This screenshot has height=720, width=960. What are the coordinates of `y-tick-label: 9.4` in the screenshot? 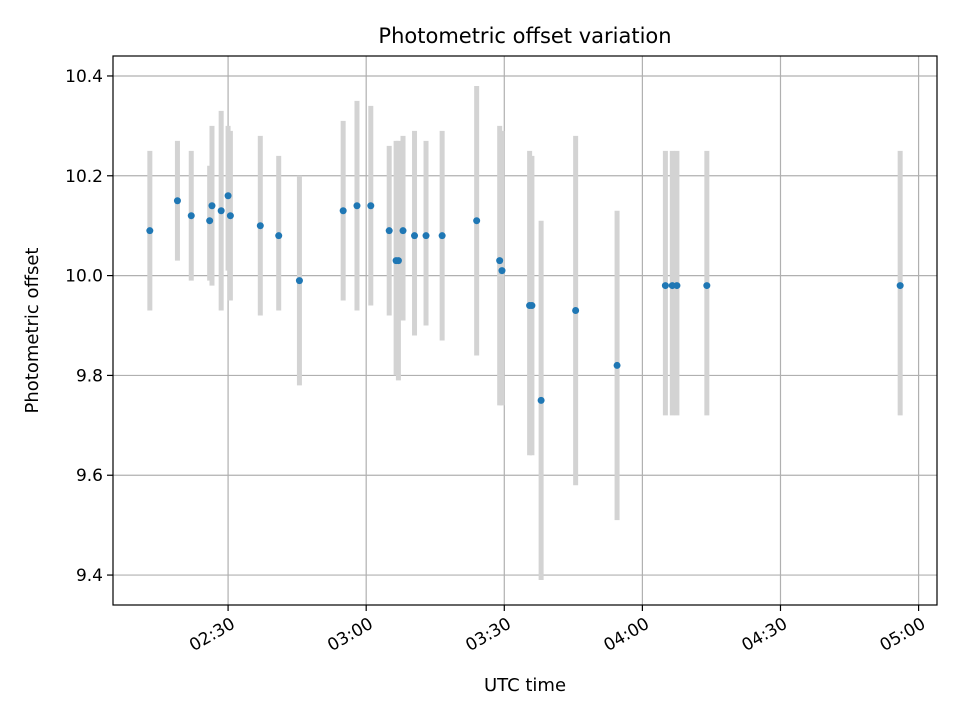 It's located at (89, 576).